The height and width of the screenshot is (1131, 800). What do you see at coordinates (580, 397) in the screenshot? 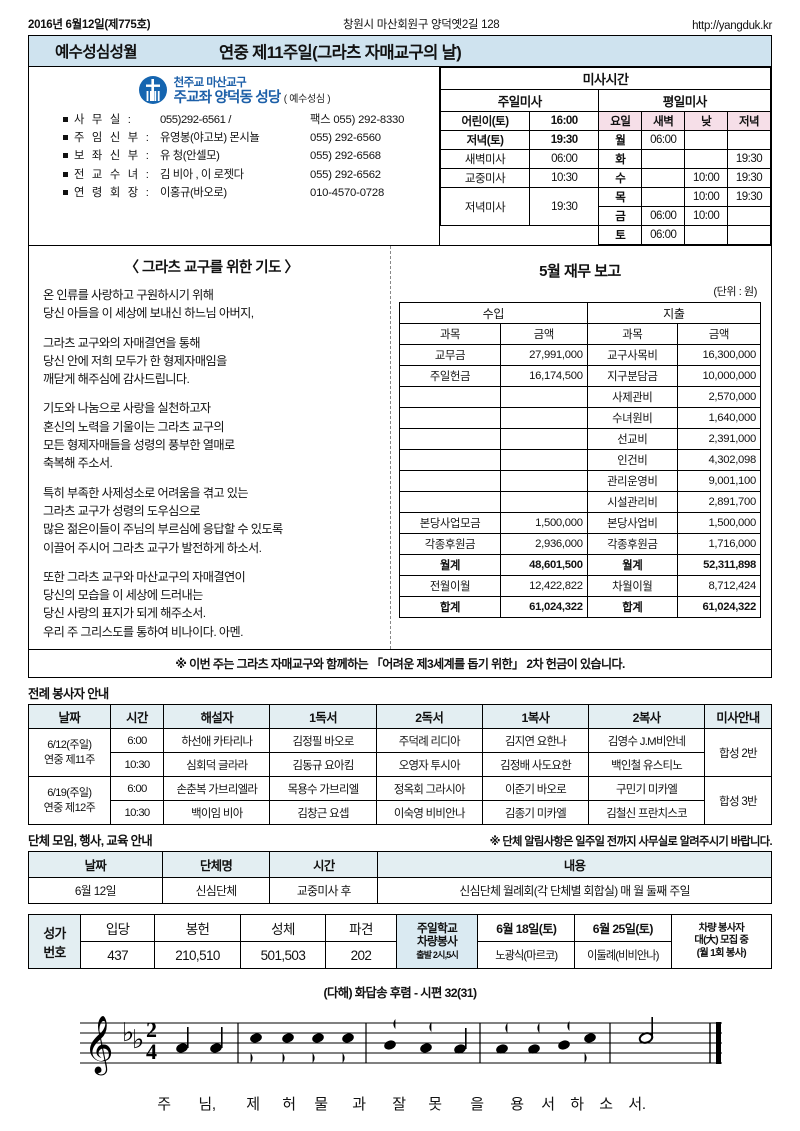
I see `finance-row: 사제관비 2,570,000` at bounding box center [580, 397].